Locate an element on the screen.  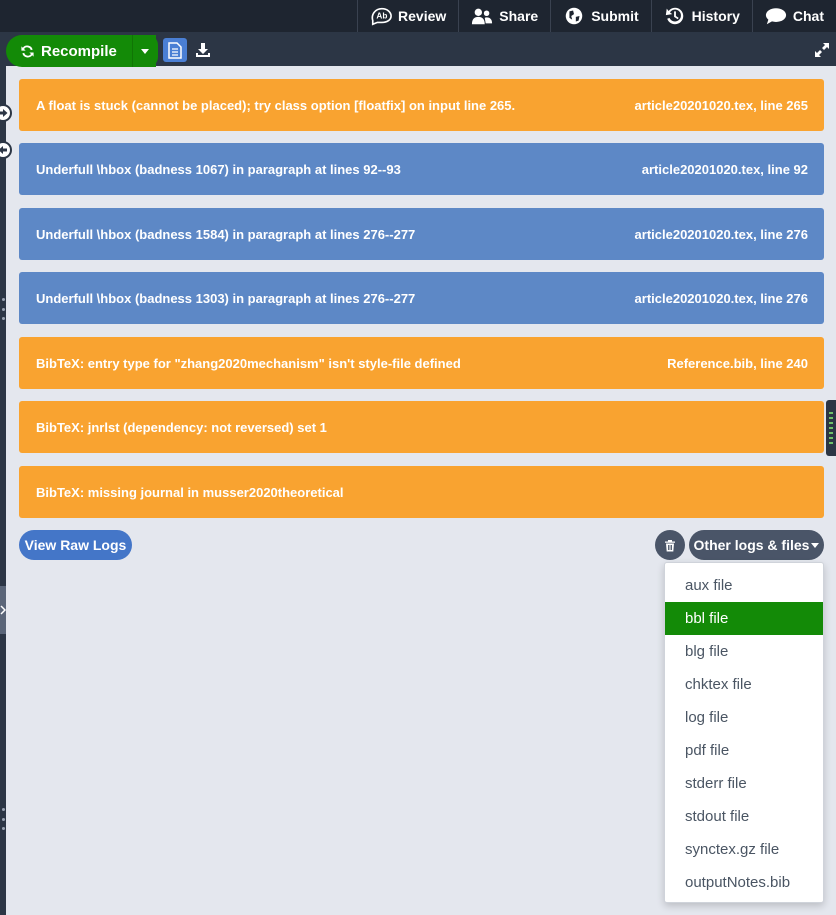
chat-button: Chat is located at coordinates (793, 16).